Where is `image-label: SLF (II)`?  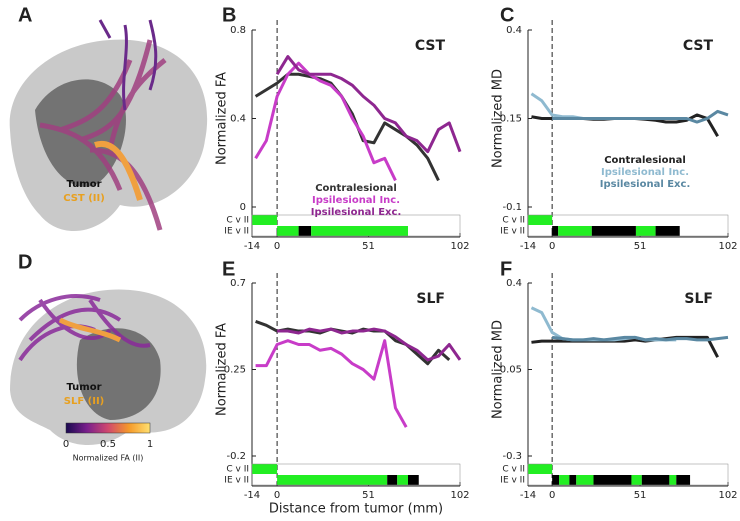
image-label: SLF (II) is located at coordinates (84, 401).